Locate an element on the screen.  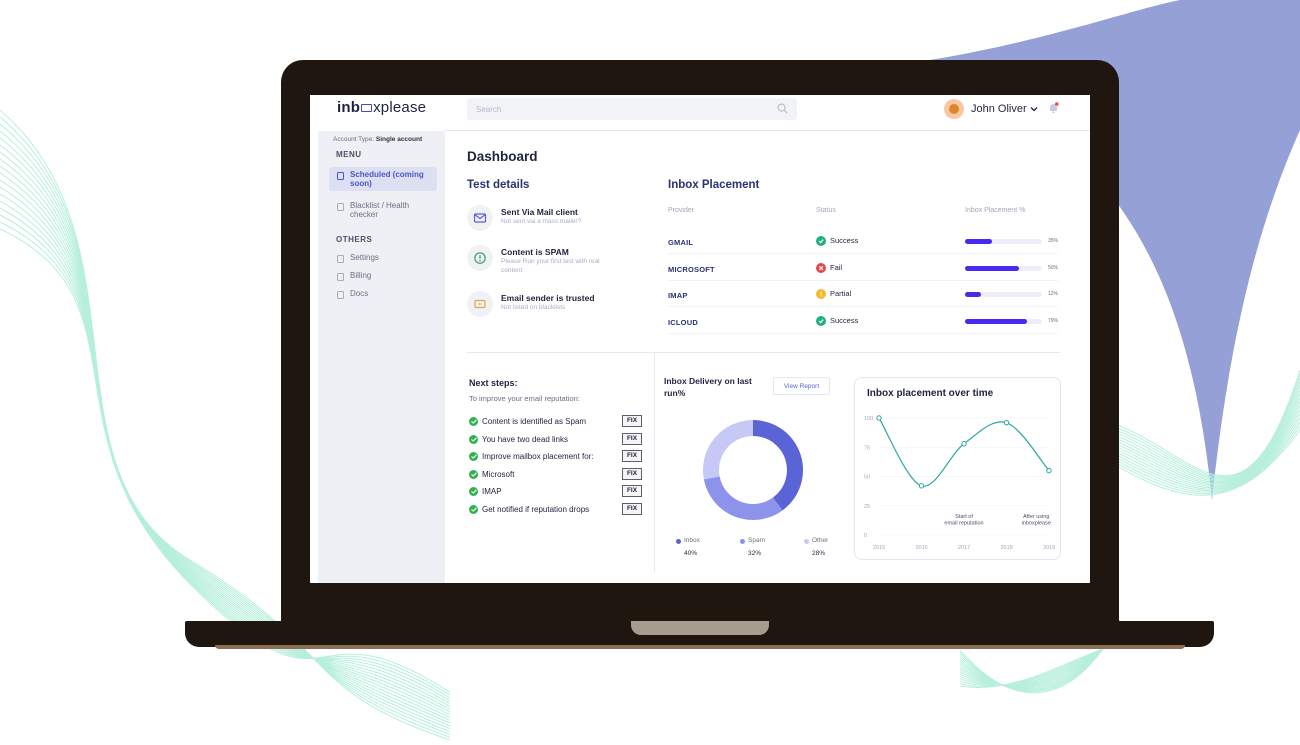
next-step-item: Microsoft FIX is located at coordinates (556, 474).